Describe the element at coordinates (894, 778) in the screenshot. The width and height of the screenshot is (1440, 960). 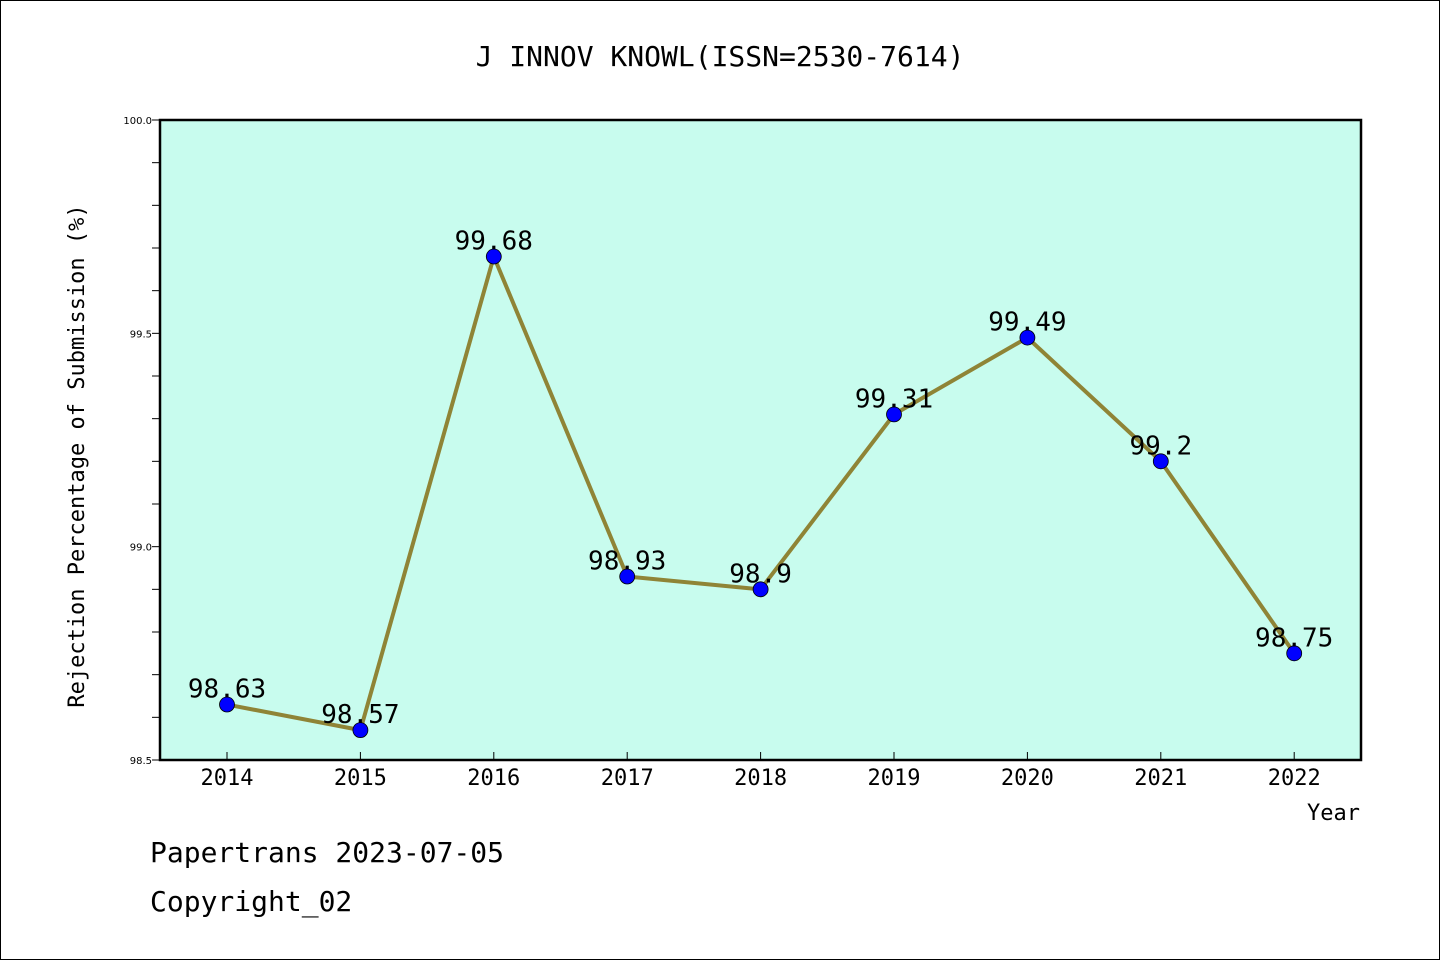
I see `x-tick-label: 2019` at that location.